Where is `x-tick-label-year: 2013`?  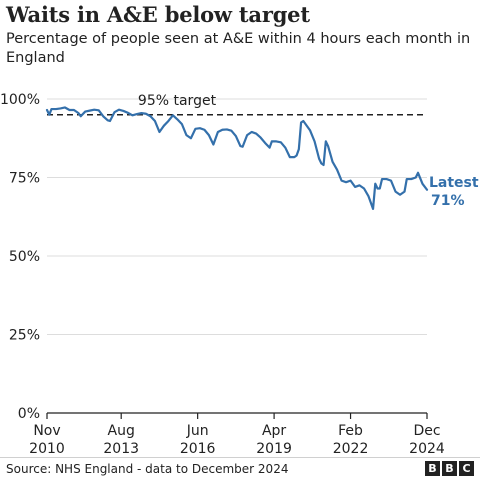 x-tick-label-year: 2013 is located at coordinates (121, 449).